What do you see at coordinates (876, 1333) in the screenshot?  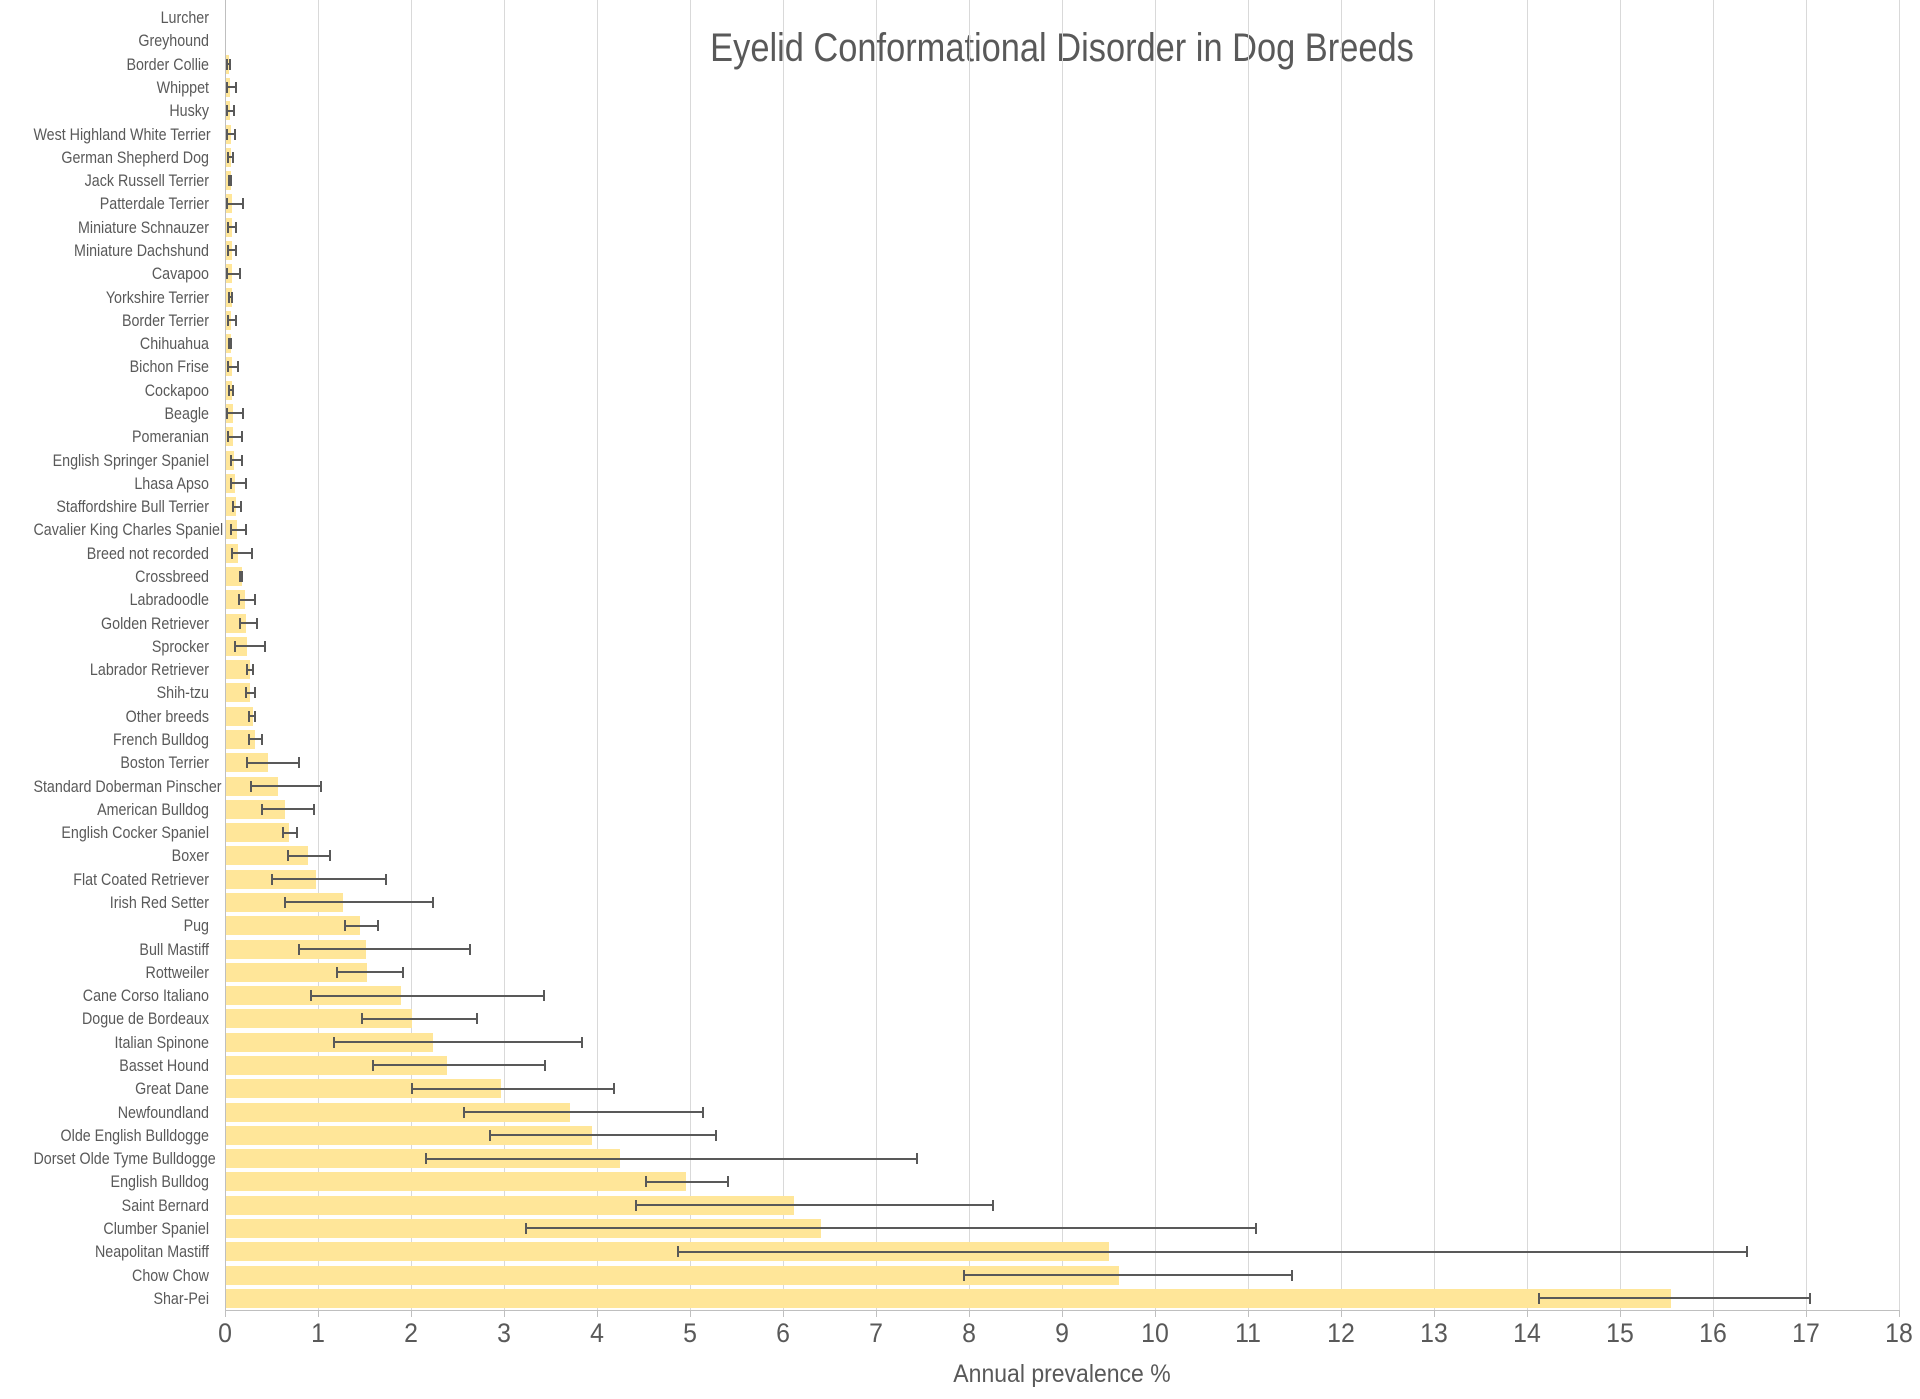 I see `x-tick-label: 7` at bounding box center [876, 1333].